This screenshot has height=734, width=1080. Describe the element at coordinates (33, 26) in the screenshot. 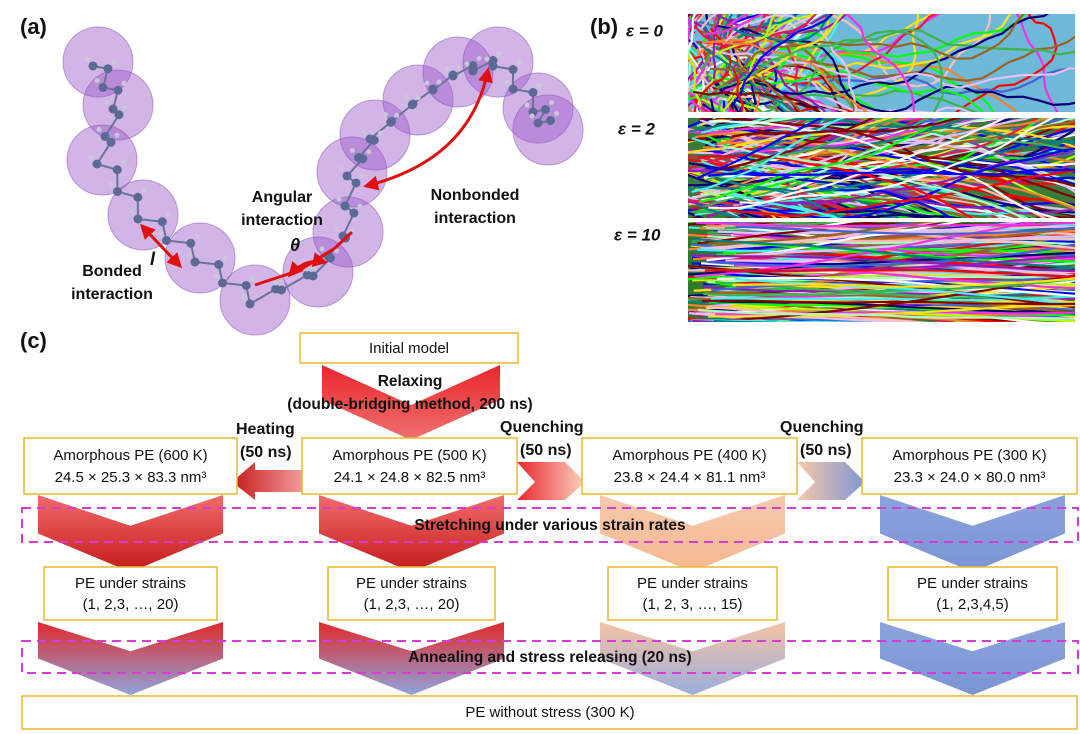

I see `panel-label: (a)` at that location.